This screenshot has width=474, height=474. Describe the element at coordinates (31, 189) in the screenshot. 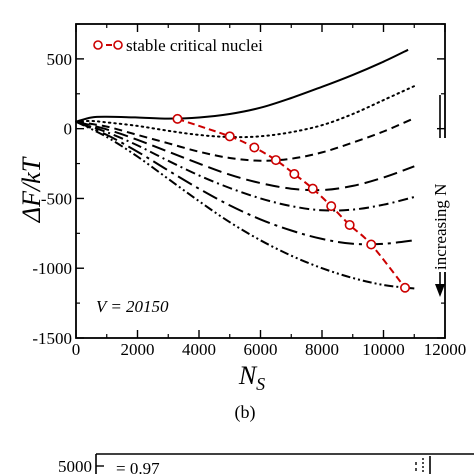

I see `y-axis-title: ΔF/kT` at that location.